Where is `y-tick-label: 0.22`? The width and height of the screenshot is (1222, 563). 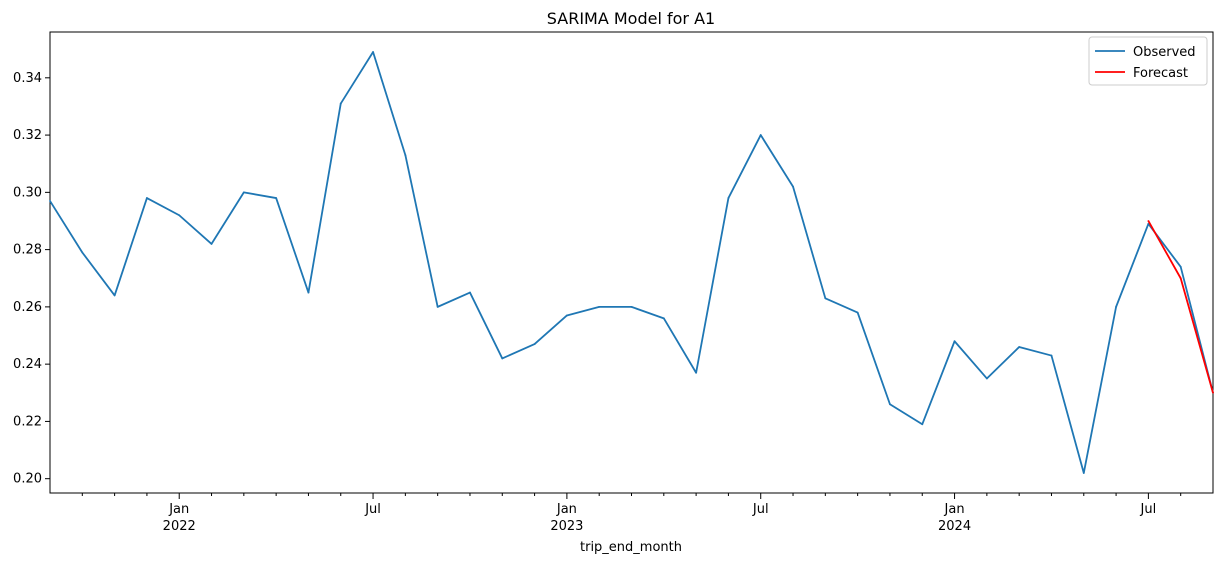 y-tick-label: 0.22 is located at coordinates (27, 421).